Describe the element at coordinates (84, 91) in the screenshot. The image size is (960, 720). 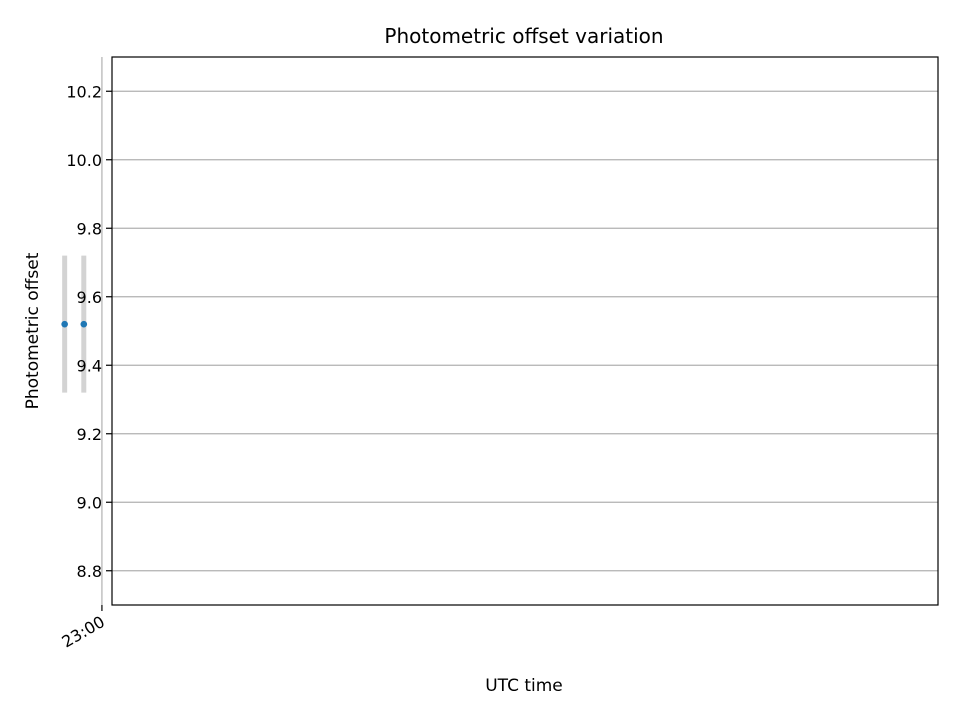
I see `y-tick-label: 10.2` at that location.